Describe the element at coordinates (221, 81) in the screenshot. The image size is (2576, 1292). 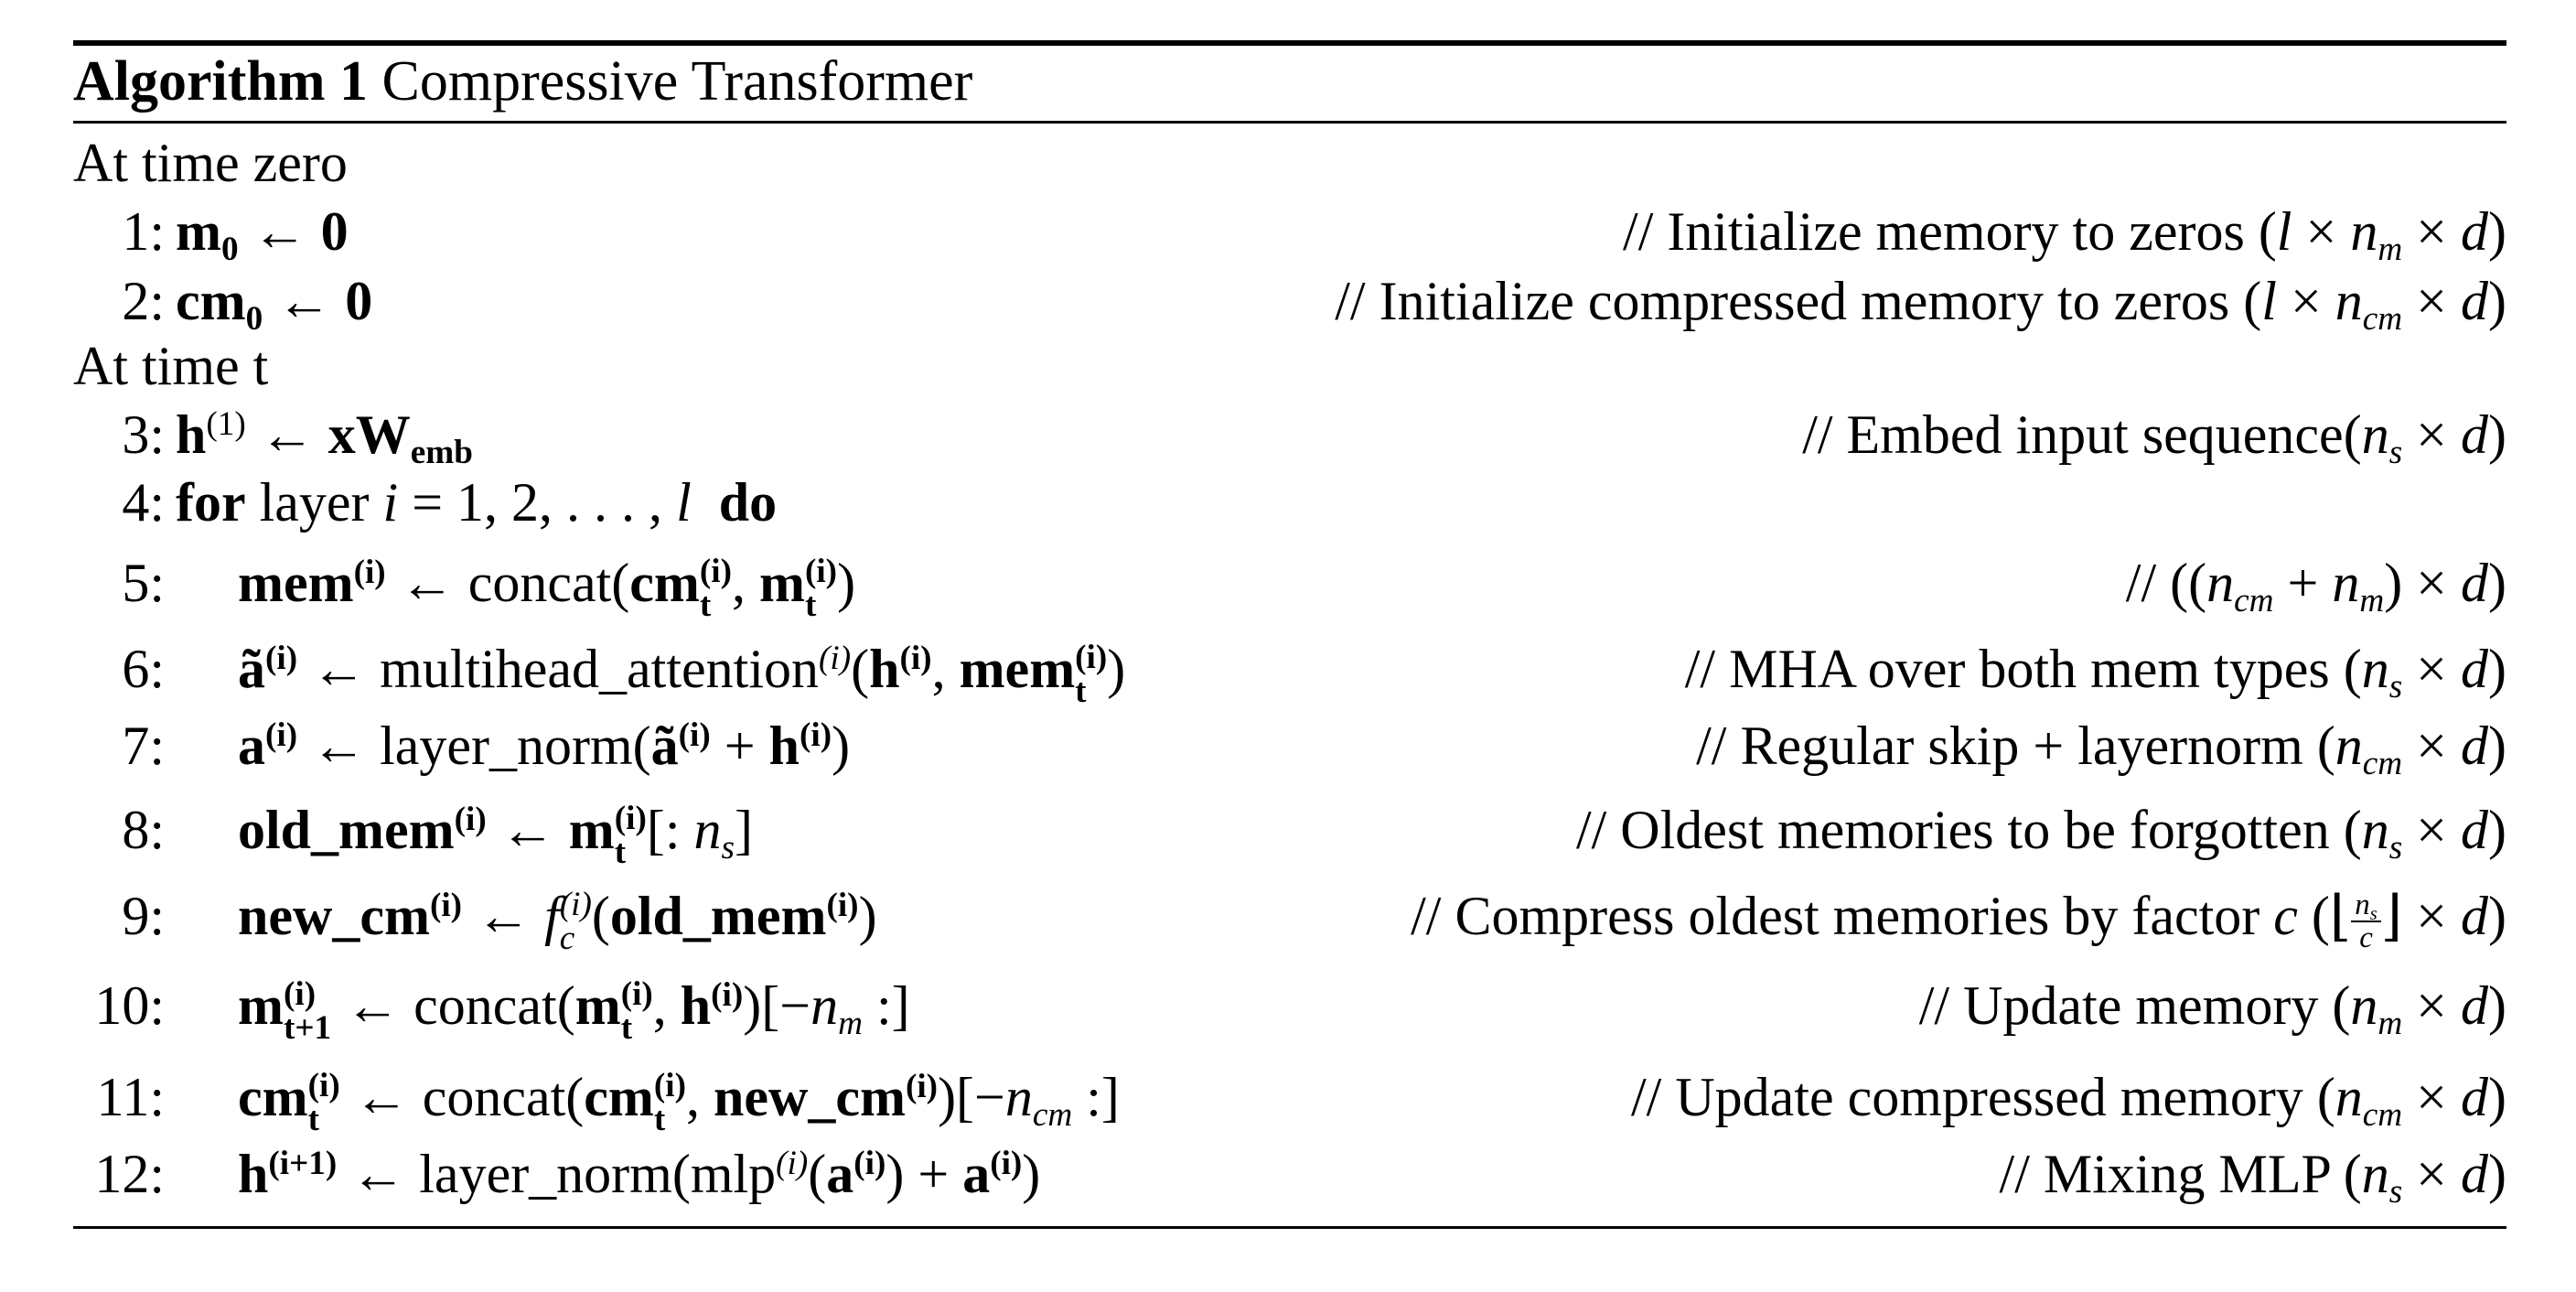
I see `caption-label: Algorithm 1` at that location.